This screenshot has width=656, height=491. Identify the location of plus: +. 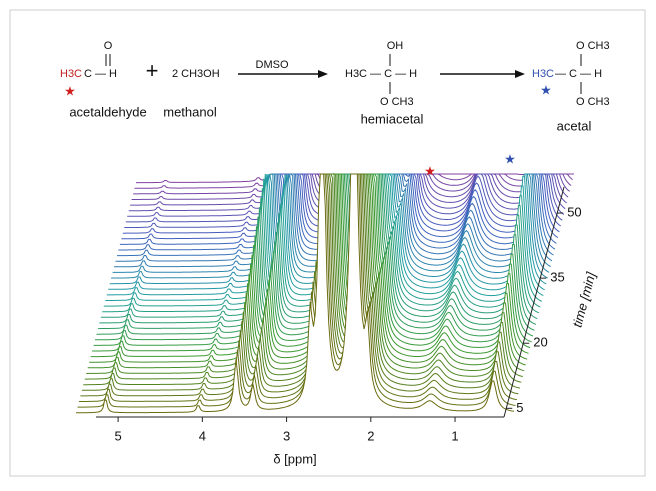
(152, 70).